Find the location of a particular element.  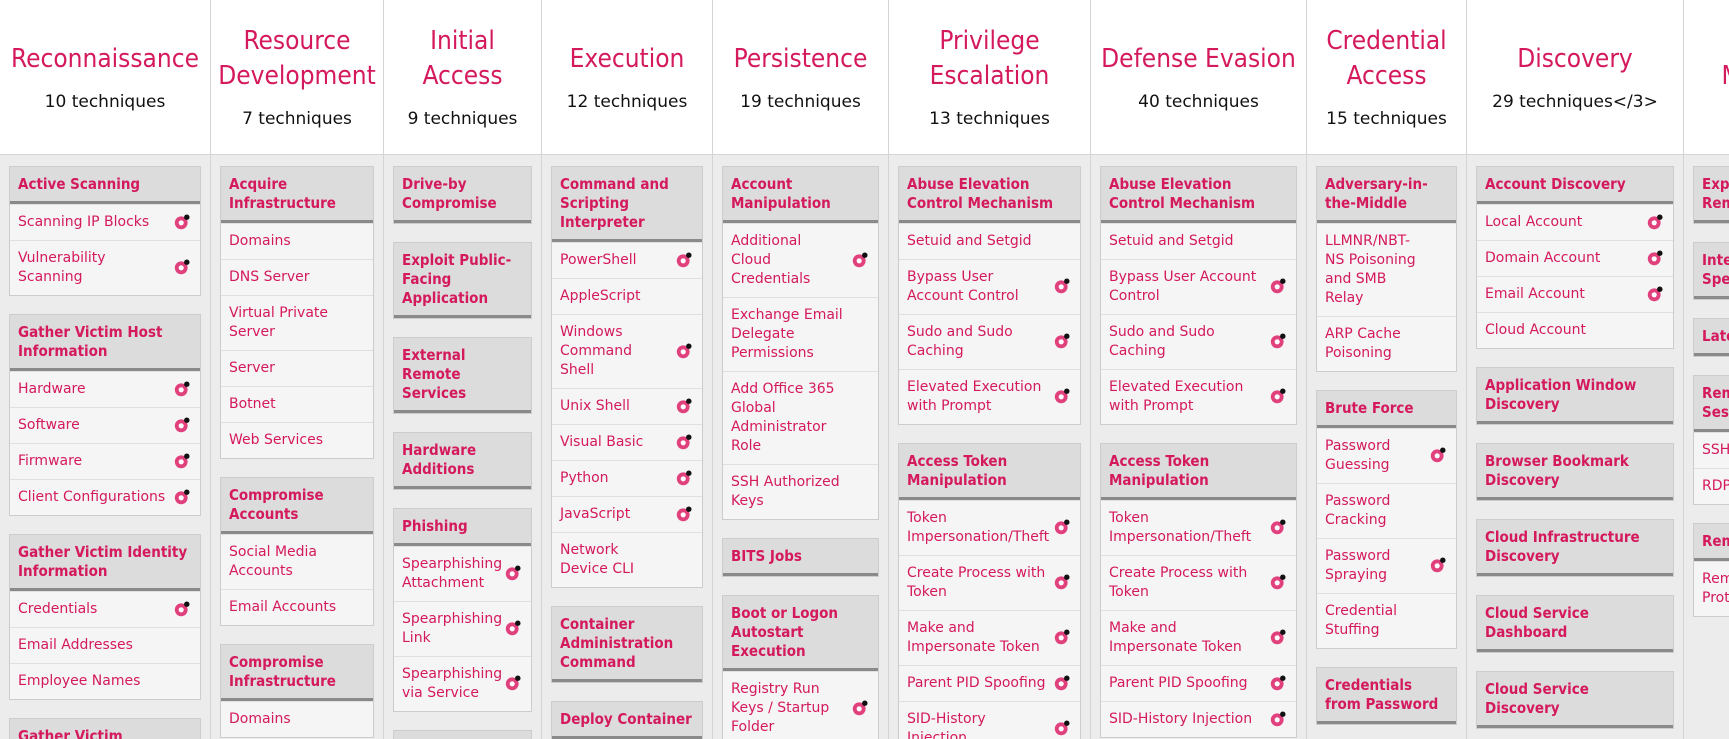

sub-technique-arp-cache-poisoning: ARP Cache Poisoning is located at coordinates (1386, 343).